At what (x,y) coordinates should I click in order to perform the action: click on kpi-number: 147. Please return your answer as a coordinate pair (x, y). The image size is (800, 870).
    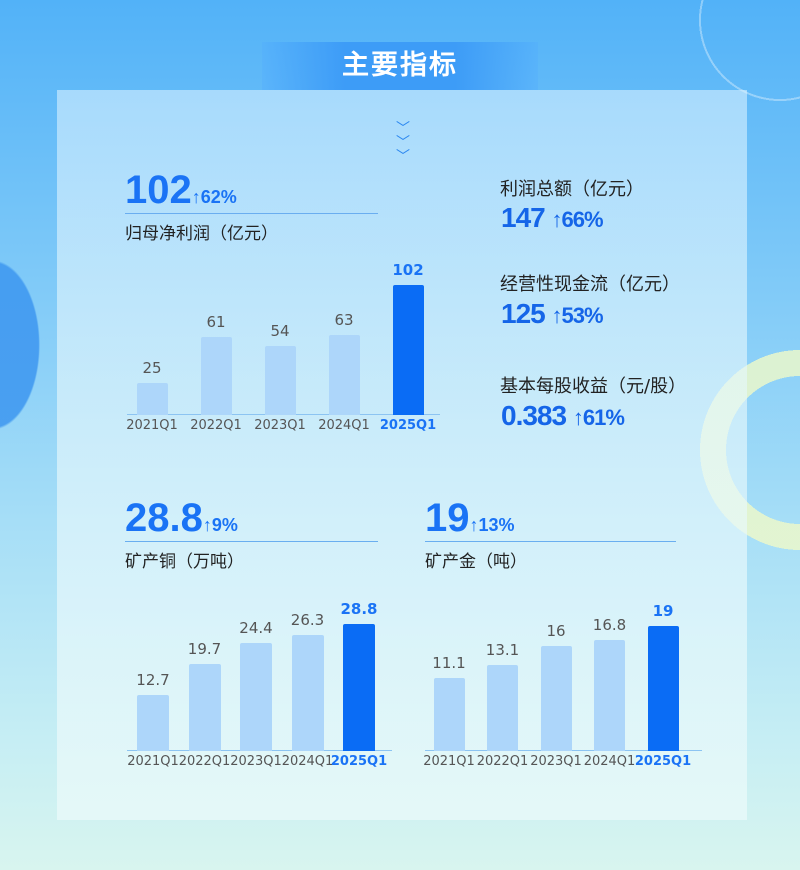
    Looking at the image, I should click on (523, 217).